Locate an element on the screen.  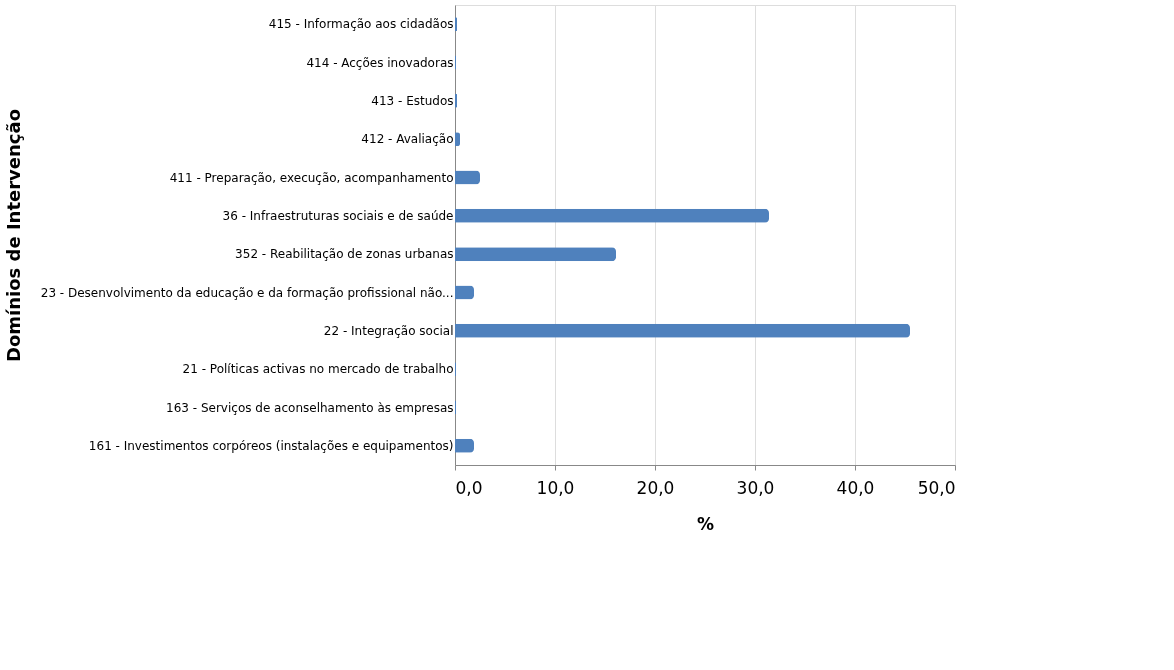
y-tick-label: 352 - Reabilitação de zonas urbanas is located at coordinates (344, 254).